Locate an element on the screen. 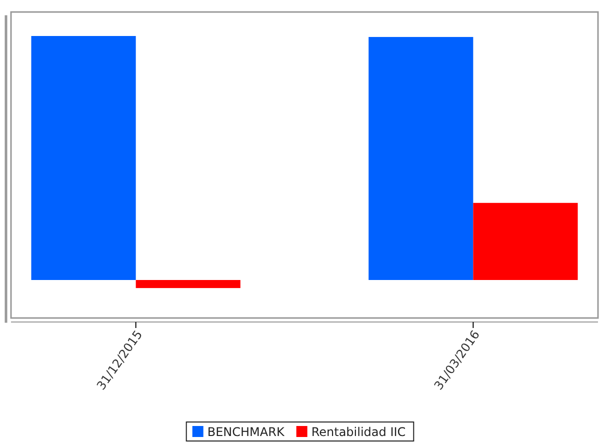  legend-label: BENCHMARK is located at coordinates (246, 432).